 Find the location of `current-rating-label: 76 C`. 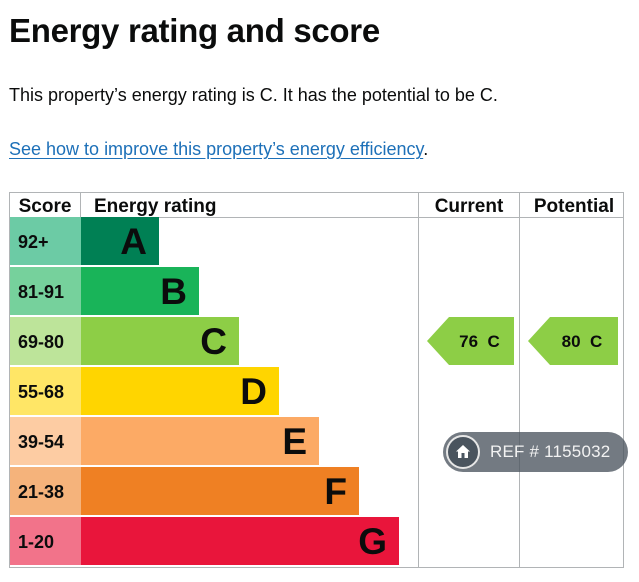

current-rating-label: 76 C is located at coordinates (479, 341).